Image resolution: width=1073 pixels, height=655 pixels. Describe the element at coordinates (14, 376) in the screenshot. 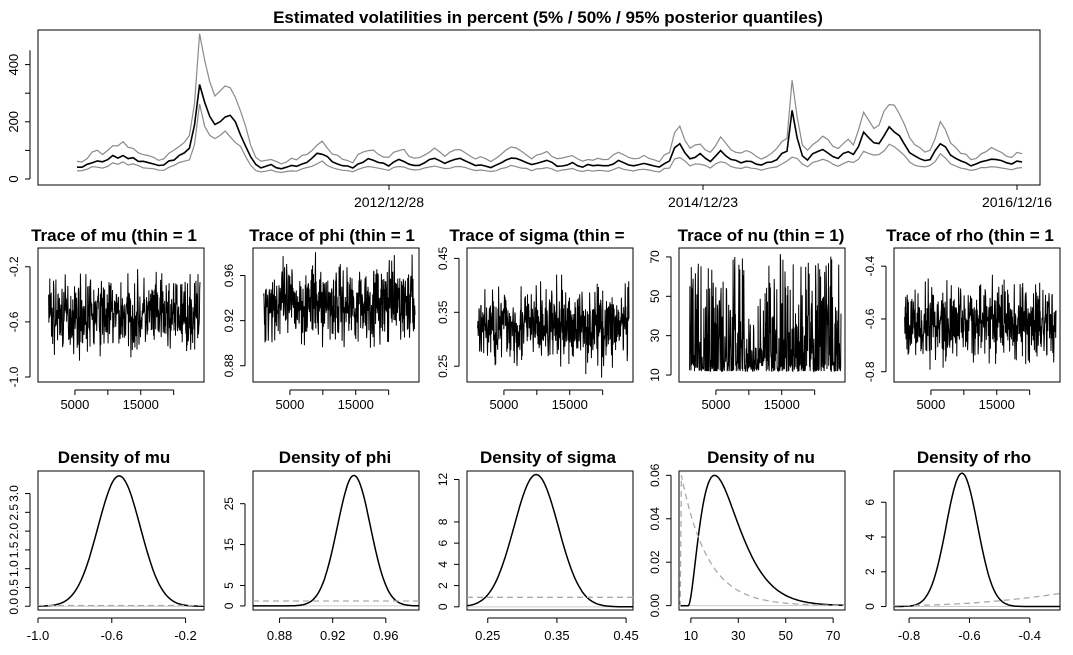

I see `trace-y-tick-label: -1.0` at that location.